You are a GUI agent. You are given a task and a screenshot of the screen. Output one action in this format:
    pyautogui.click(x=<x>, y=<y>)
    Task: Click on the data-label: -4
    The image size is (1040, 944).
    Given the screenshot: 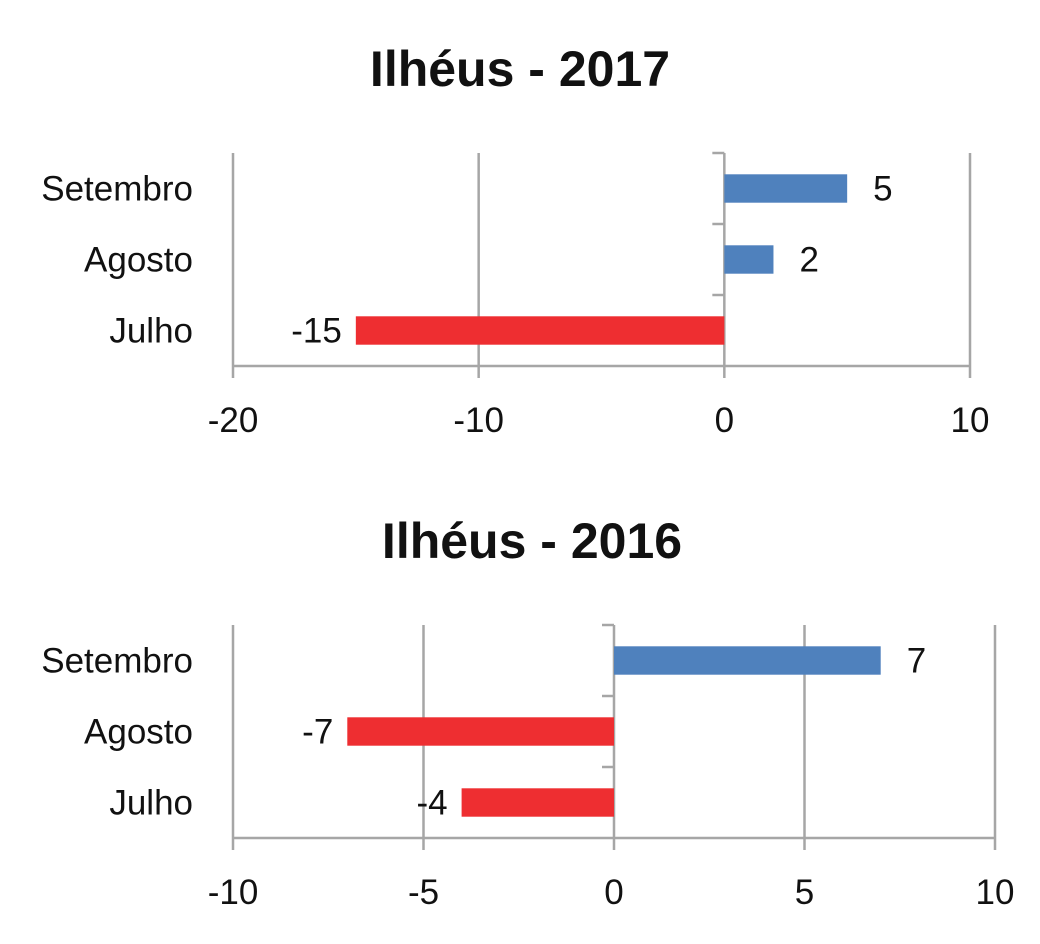 What is the action you would take?
    pyautogui.click(x=431, y=803)
    